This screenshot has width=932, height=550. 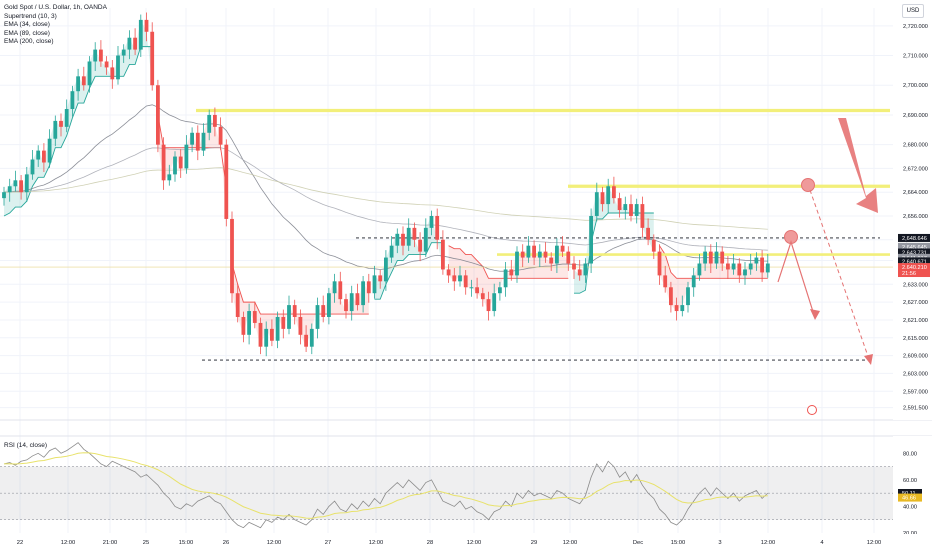 I want to click on rsi-tick-label: 40.00, so click(x=910, y=507).